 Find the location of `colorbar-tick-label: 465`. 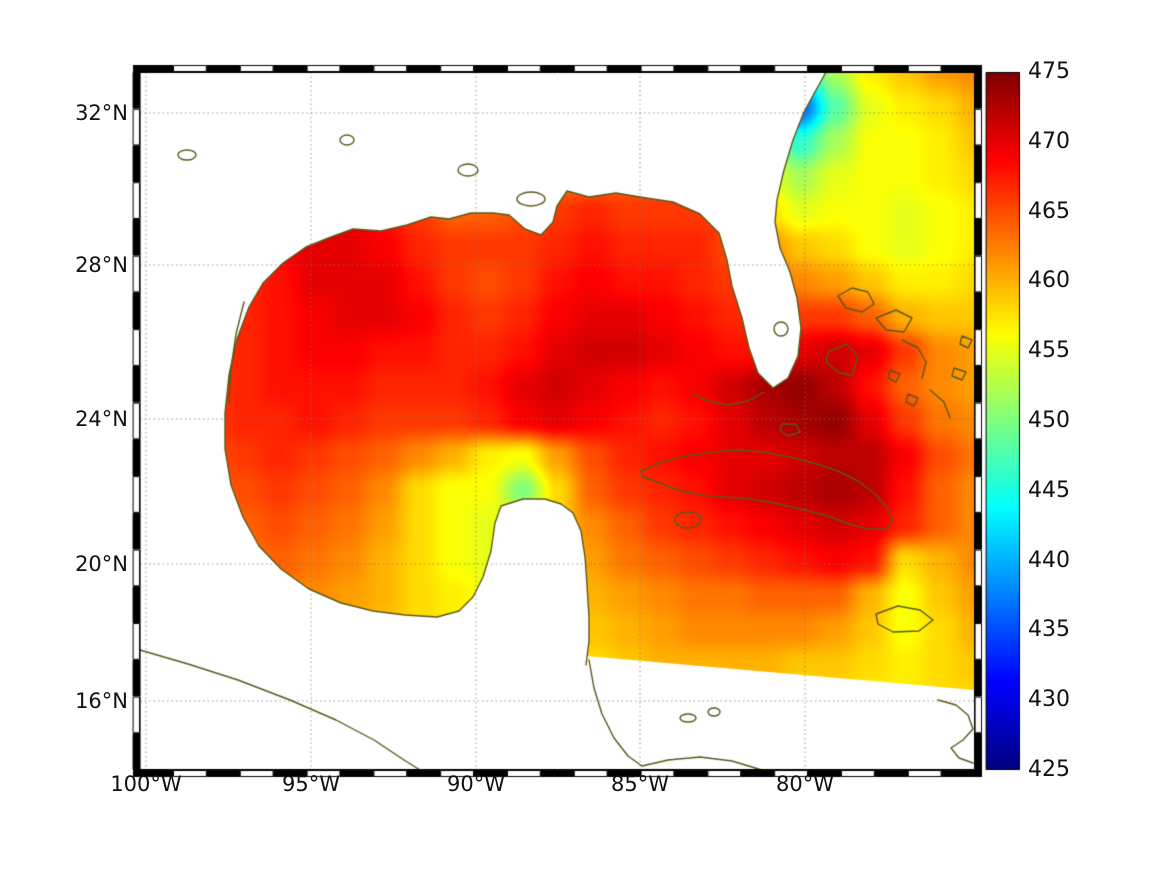

colorbar-tick-label: 465 is located at coordinates (1049, 211).